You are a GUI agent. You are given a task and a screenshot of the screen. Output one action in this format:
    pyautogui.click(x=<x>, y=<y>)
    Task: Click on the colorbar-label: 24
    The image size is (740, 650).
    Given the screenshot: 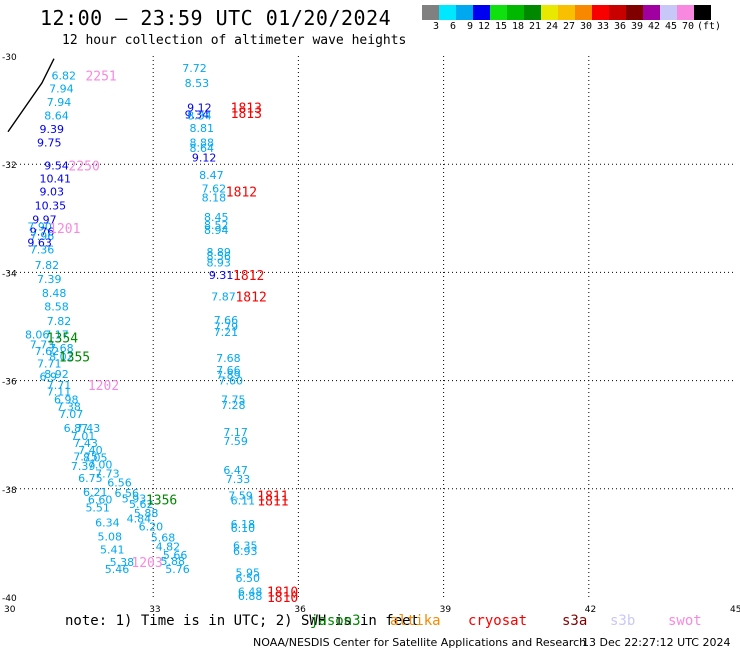 What is the action you would take?
    pyautogui.click(x=551, y=26)
    